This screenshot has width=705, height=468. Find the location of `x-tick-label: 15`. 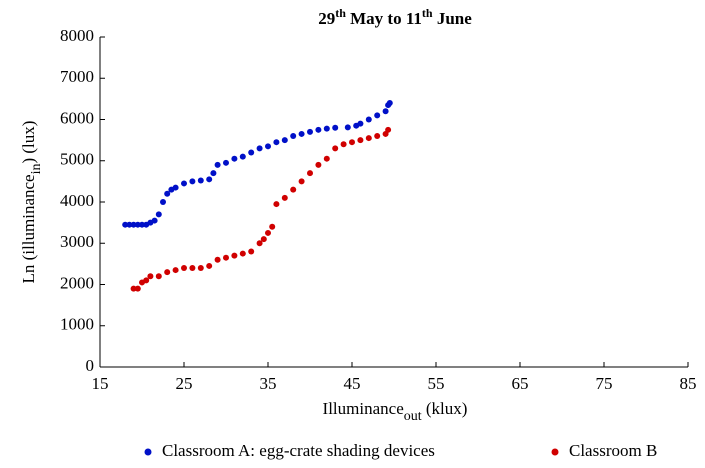

x-tick-label: 15 is located at coordinates (100, 383).